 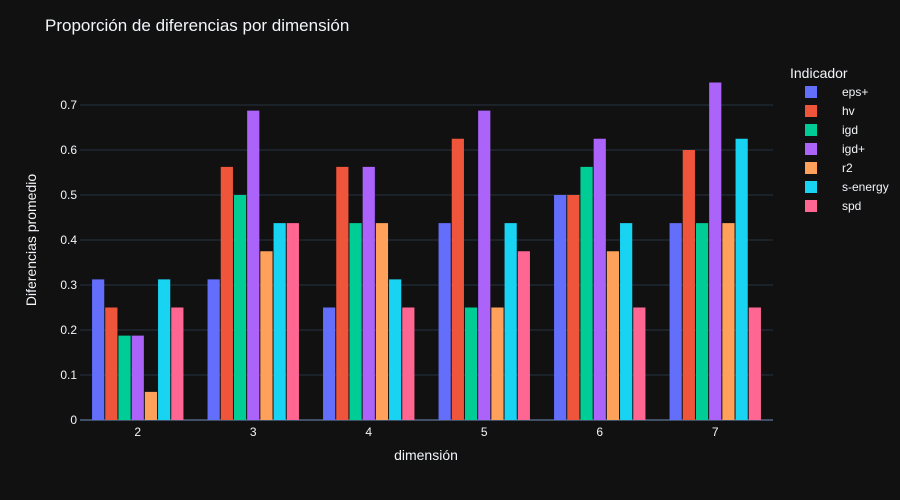 What do you see at coordinates (675, 321) in the screenshot?
I see `bar-eps+-7` at bounding box center [675, 321].